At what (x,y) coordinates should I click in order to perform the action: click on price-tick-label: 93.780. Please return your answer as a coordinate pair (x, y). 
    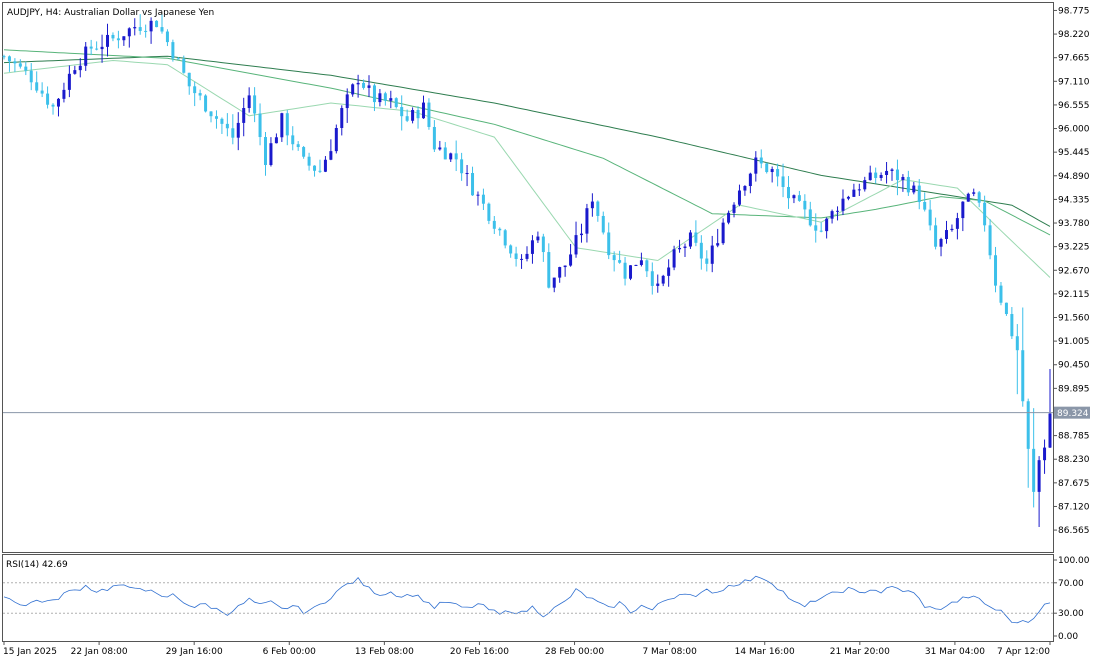
    Looking at the image, I should click on (1074, 224).